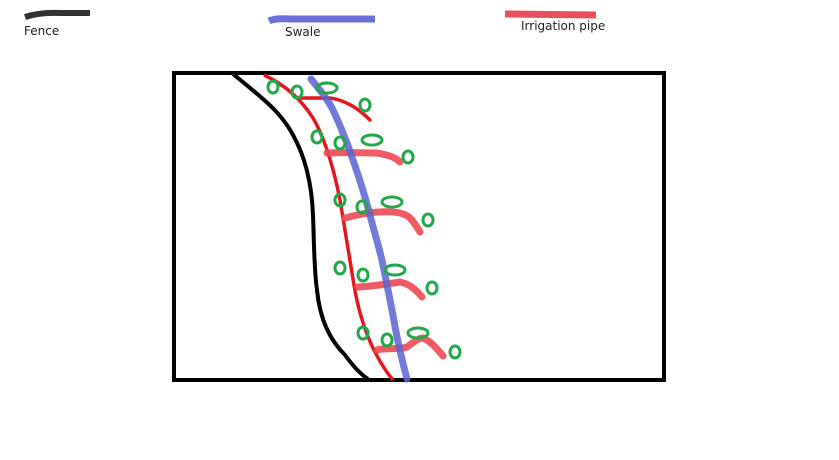 The image size is (839, 460). Describe the element at coordinates (321, 20) in the screenshot. I see `legend-swale-swatch` at that location.